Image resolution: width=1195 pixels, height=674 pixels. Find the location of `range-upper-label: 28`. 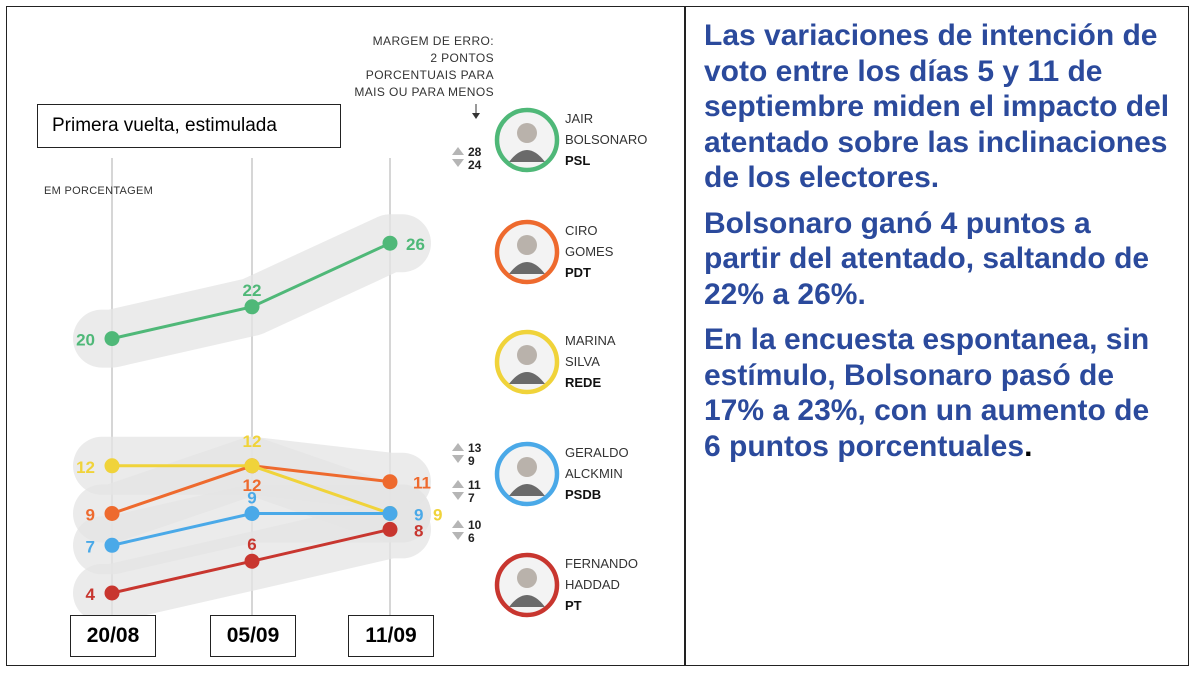

range-upper-label: 28 is located at coordinates (475, 152).